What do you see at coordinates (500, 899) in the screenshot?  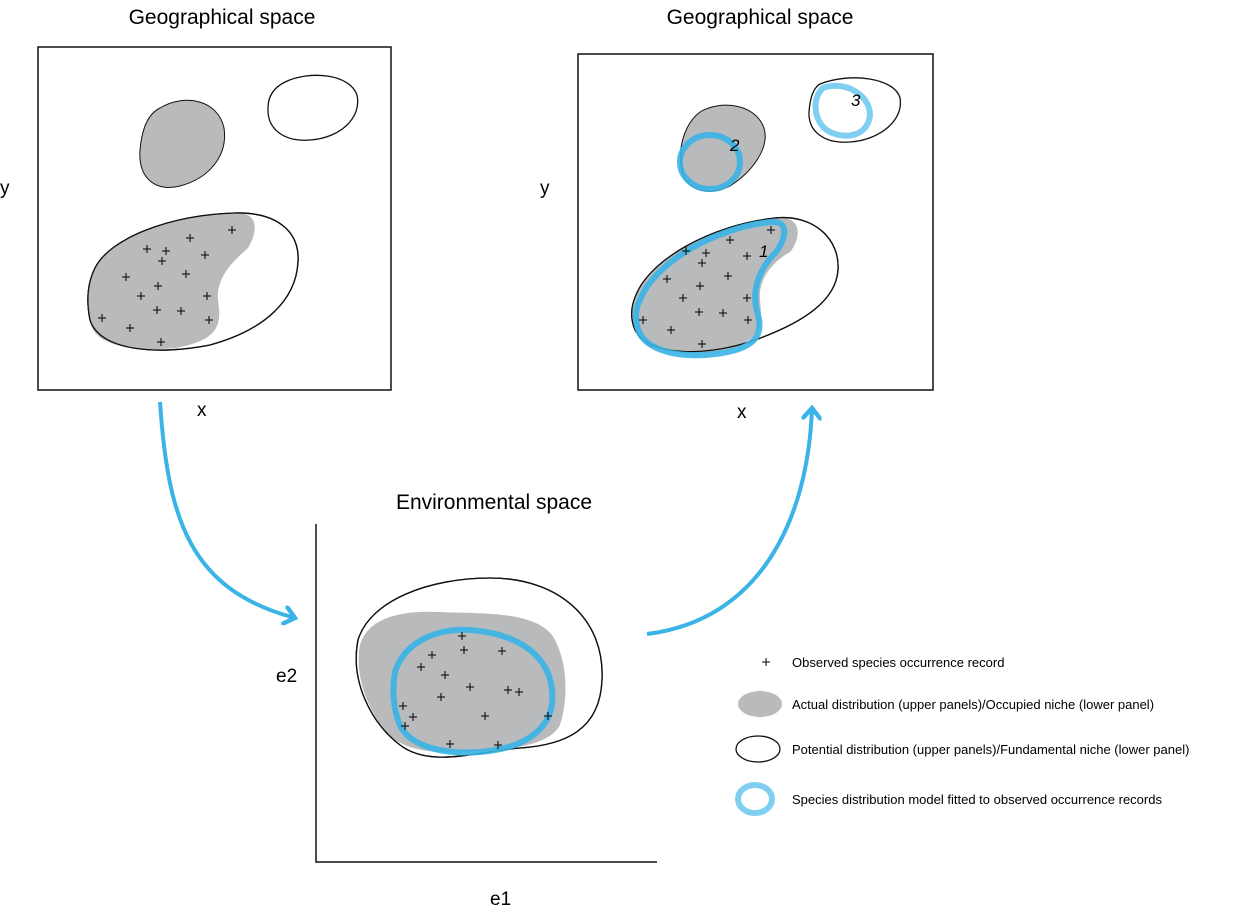 I see `env-xlabel: e1` at bounding box center [500, 899].